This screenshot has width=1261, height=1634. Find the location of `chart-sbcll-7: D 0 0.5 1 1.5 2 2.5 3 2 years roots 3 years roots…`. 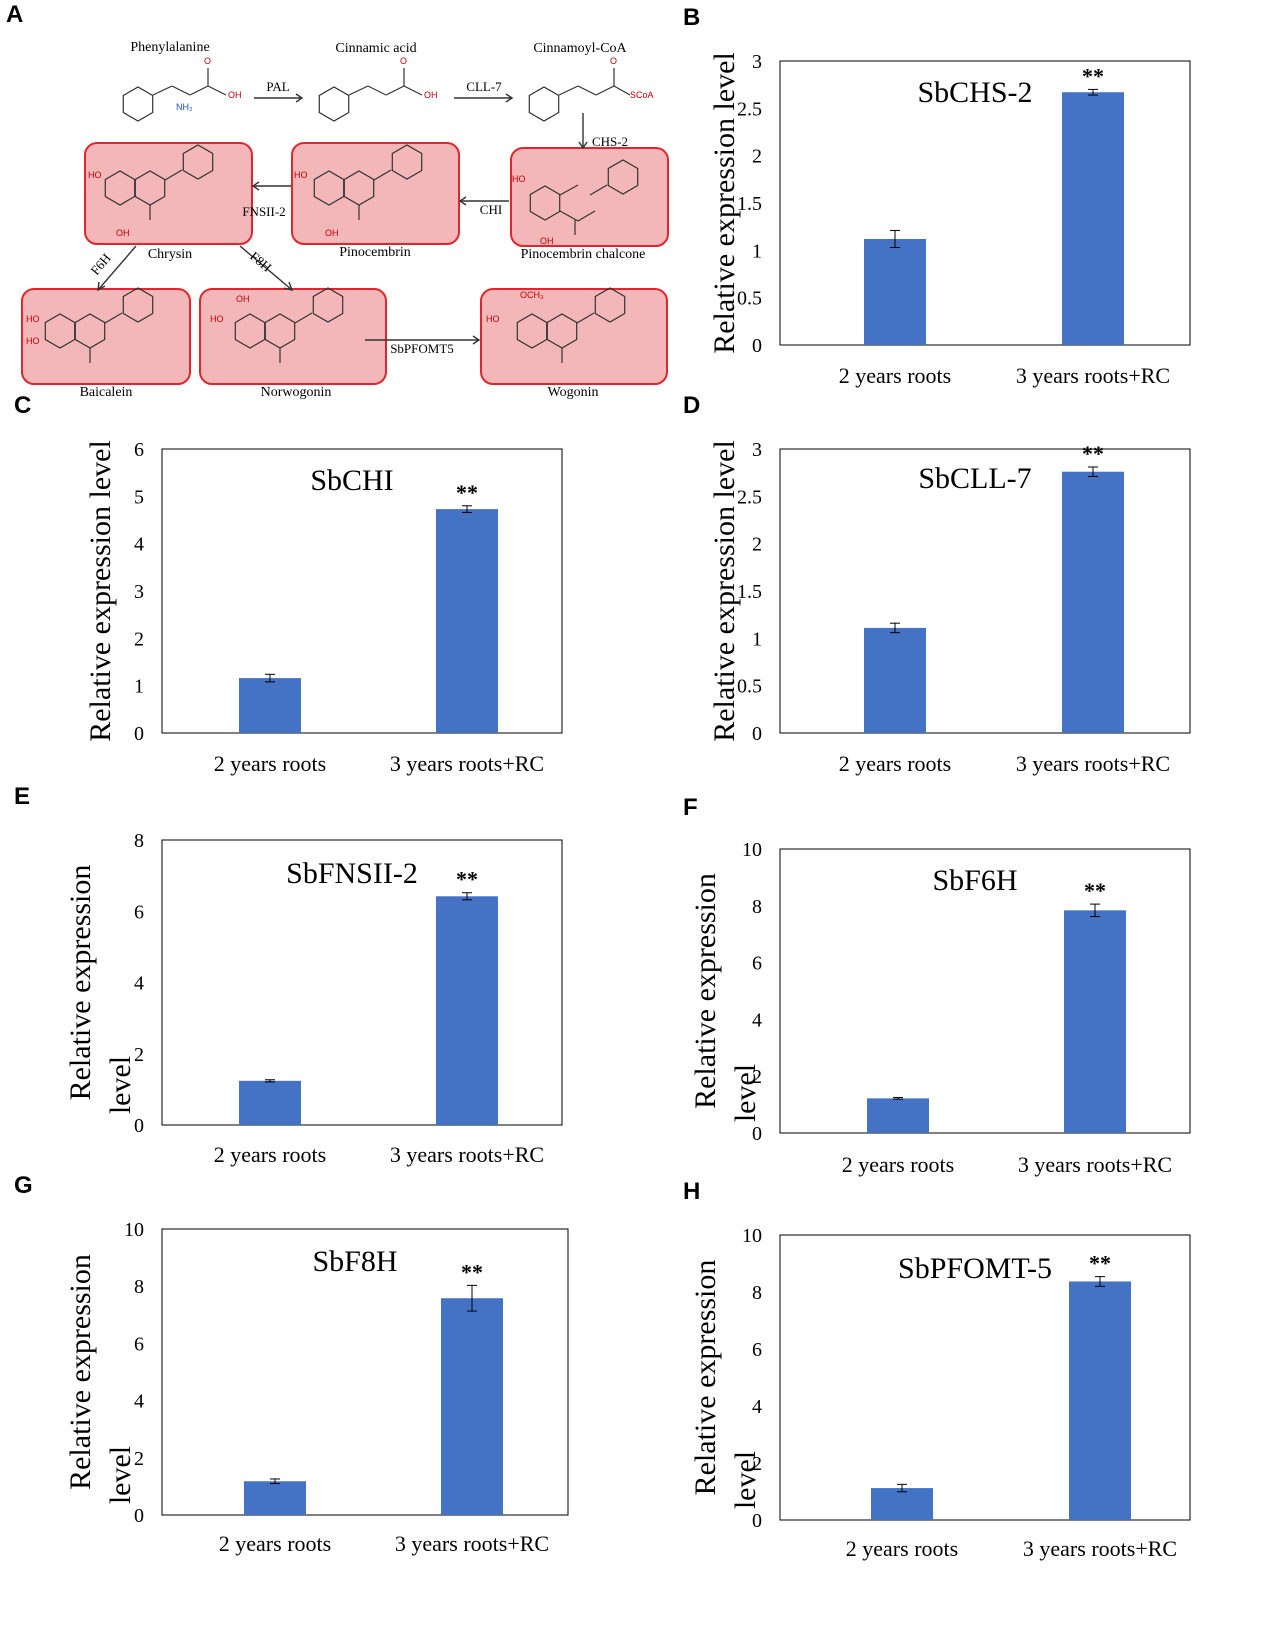

chart-sbcll-7: D 0 0.5 1 1.5 2 2.5 3 2 years roots 3 years roots… is located at coordinates (937, 584).